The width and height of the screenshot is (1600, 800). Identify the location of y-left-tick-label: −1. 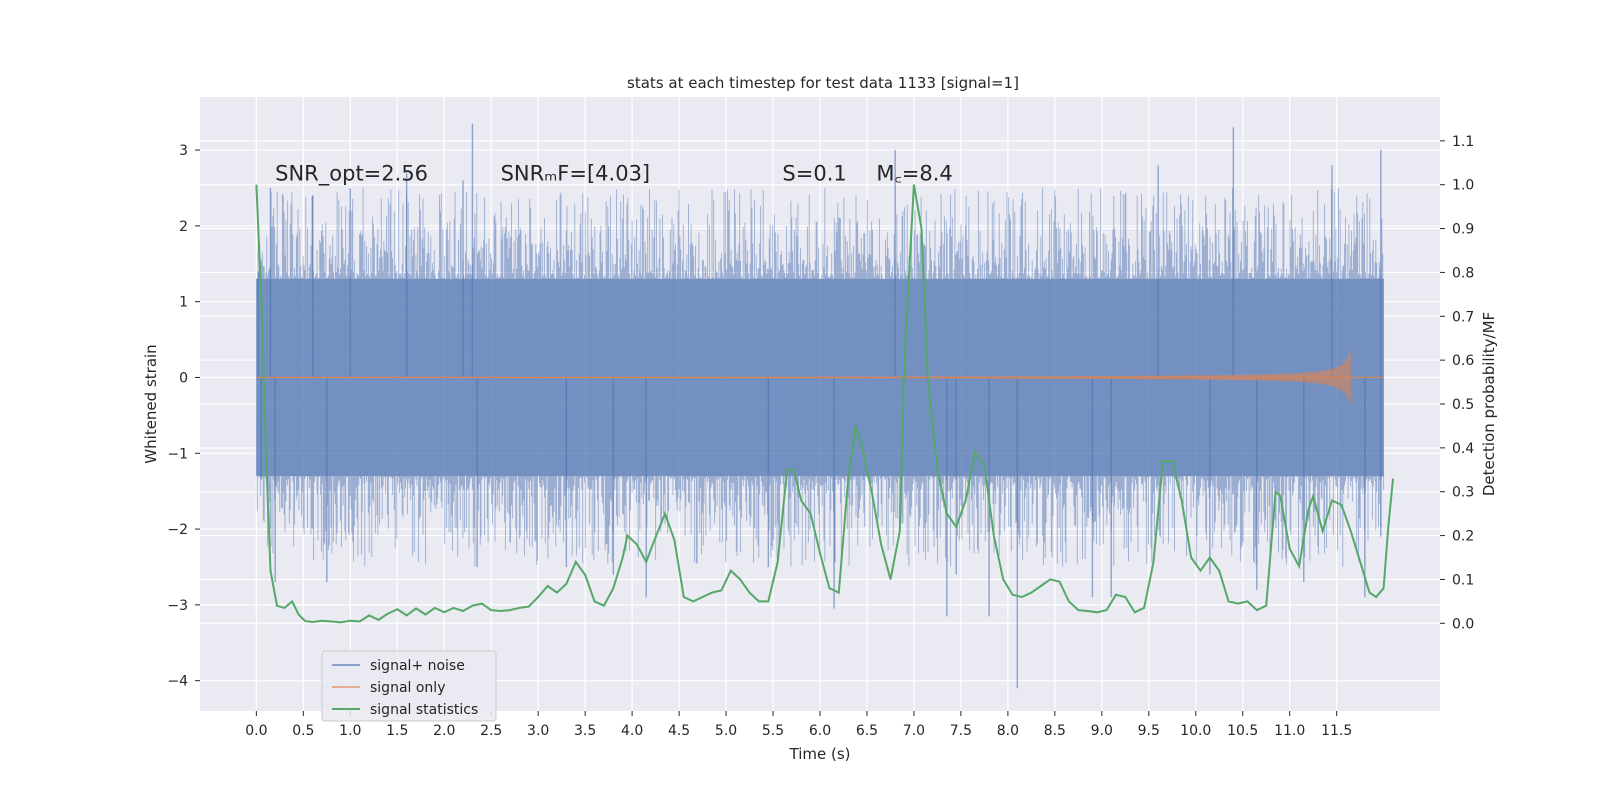
(177, 454).